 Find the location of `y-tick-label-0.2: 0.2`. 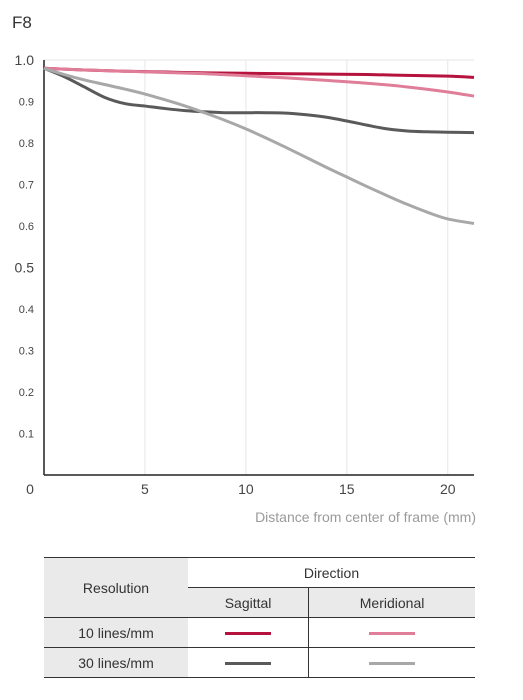

y-tick-label-0.2: 0.2 is located at coordinates (26, 393).